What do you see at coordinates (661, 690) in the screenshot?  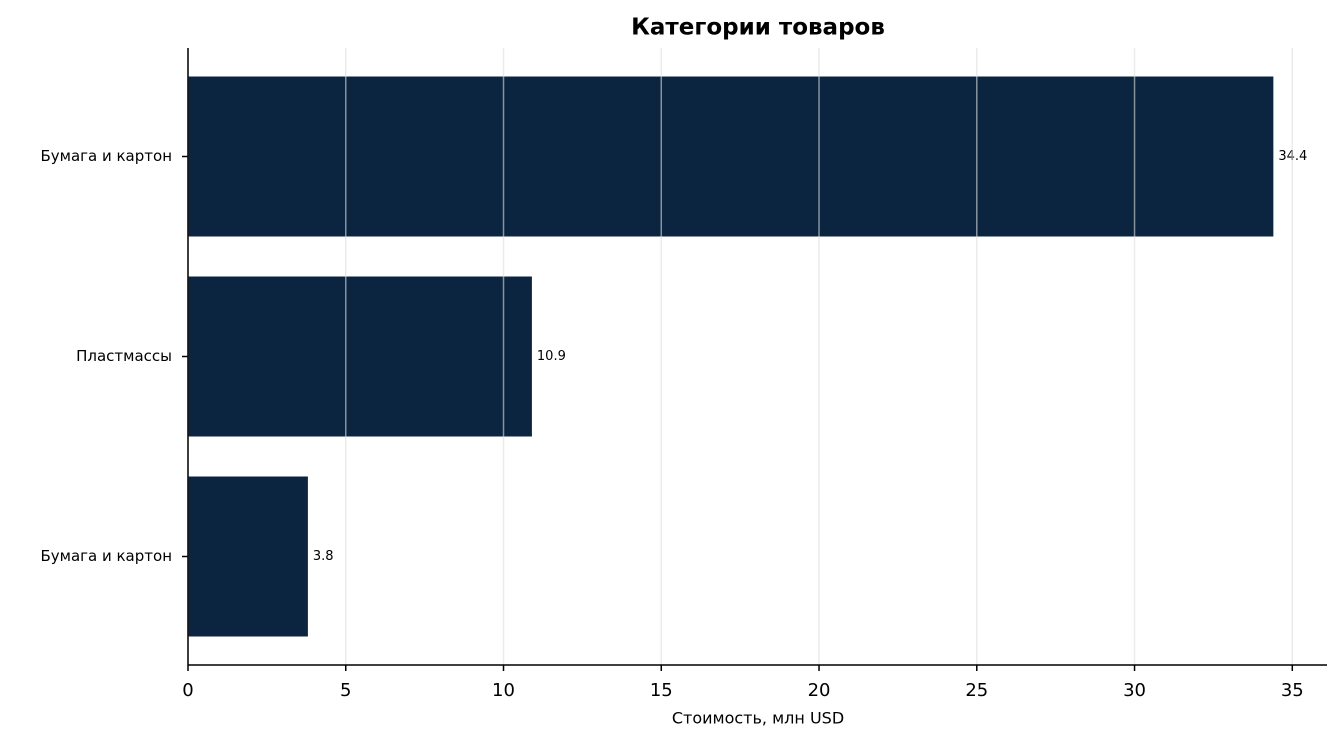 I see `x-tick-label: 15` at bounding box center [661, 690].